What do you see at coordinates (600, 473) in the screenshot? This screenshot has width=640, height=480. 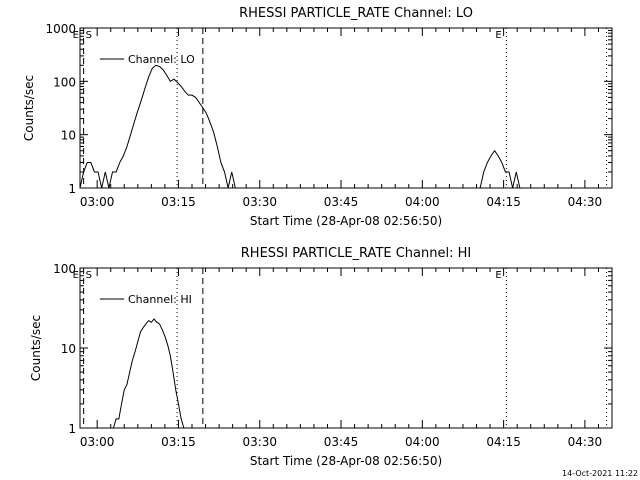 I see `footer-timestamp: 14-Oct-2021 11:22` at bounding box center [600, 473].